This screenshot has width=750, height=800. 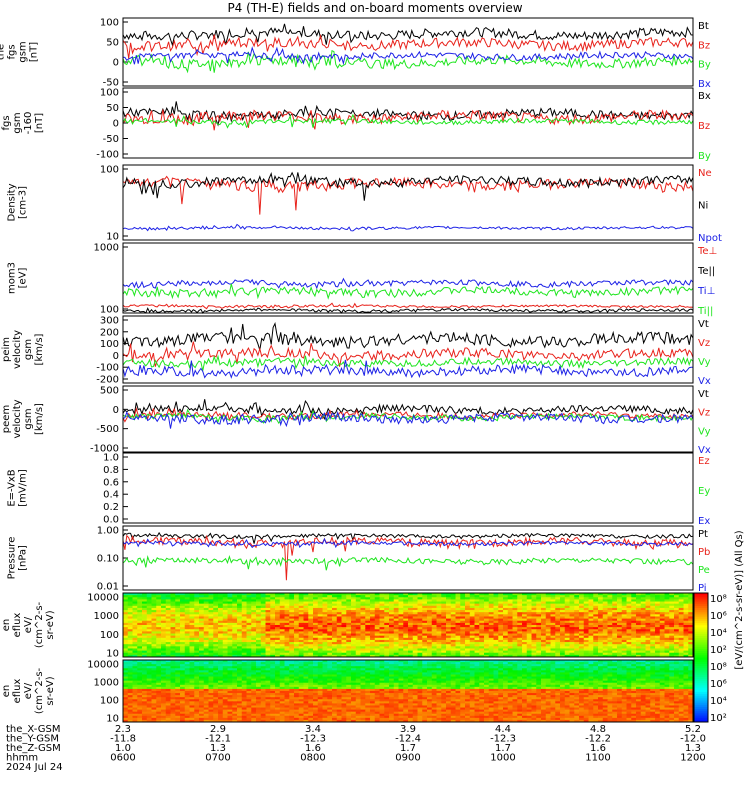 What do you see at coordinates (408, 543) in the screenshot?
I see `series-Pi` at bounding box center [408, 543].